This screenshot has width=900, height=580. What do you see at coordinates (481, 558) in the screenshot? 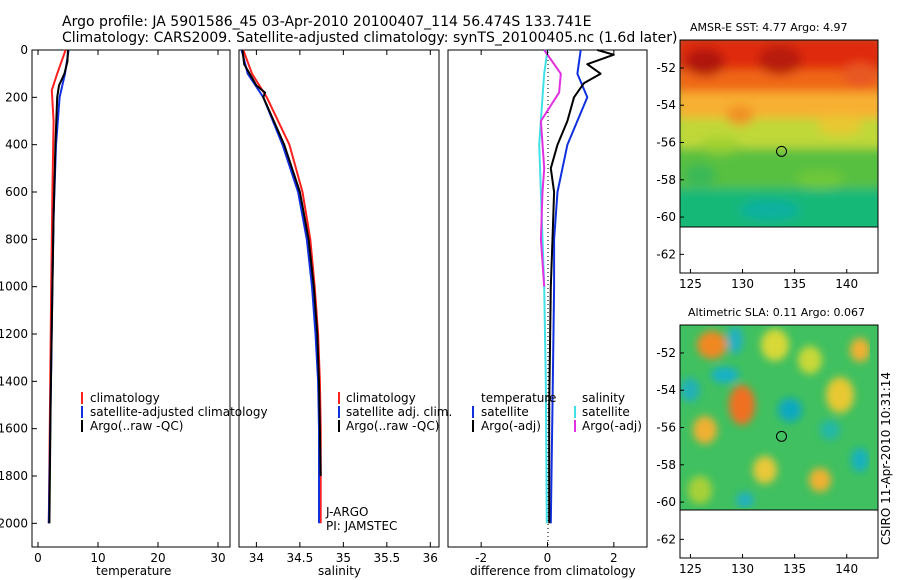
I see `x-tick-label: -2` at bounding box center [481, 558].